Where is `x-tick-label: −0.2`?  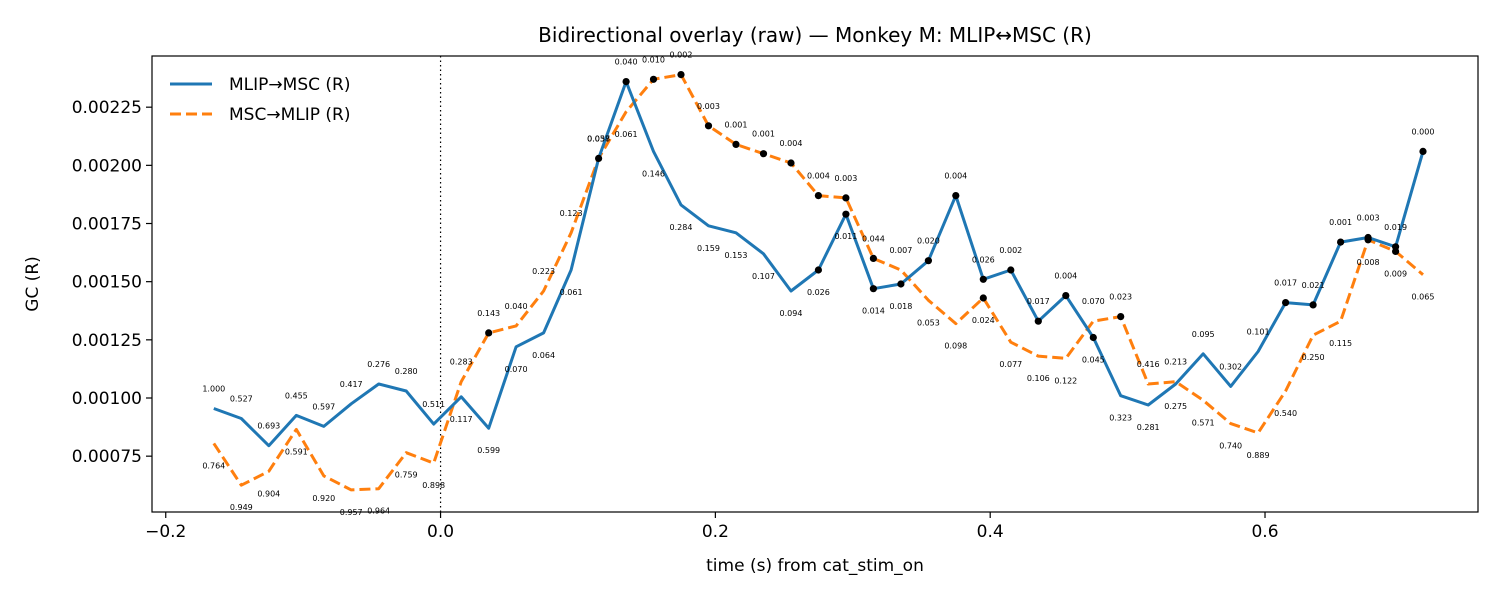
x-tick-label: −0.2 is located at coordinates (165, 532).